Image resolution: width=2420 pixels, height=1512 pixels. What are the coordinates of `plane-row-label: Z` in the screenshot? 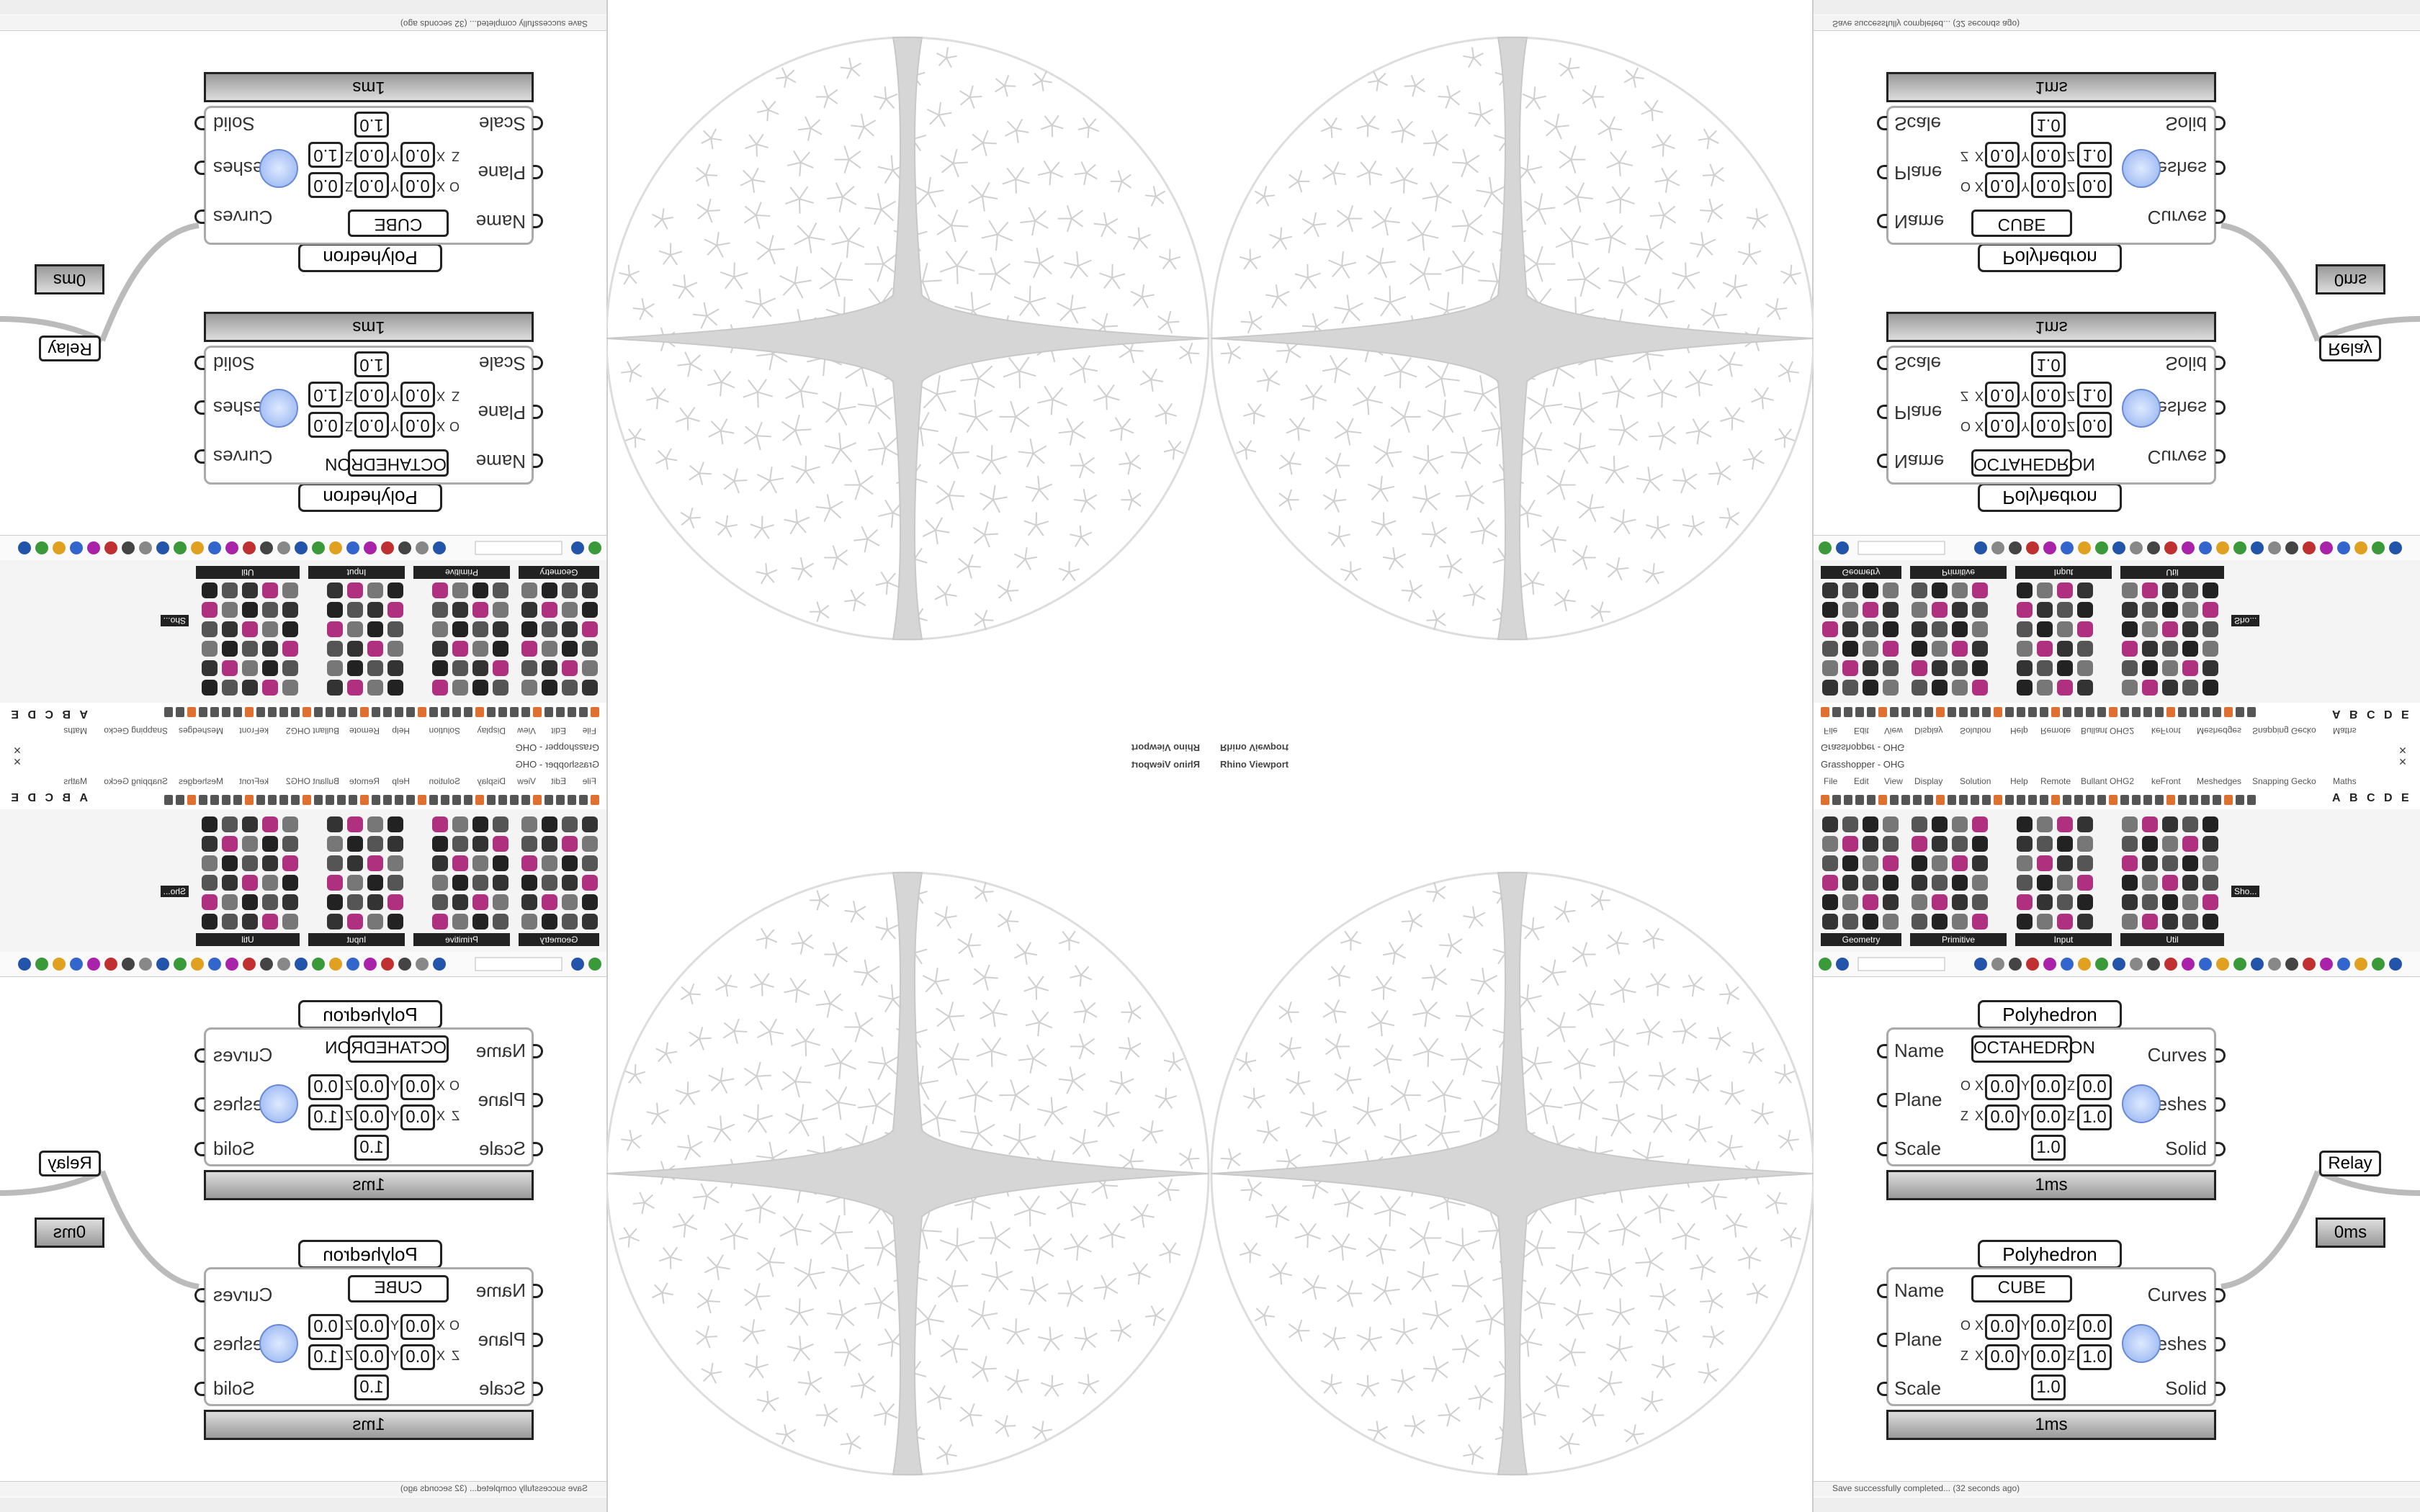 It's located at (456, 1116).